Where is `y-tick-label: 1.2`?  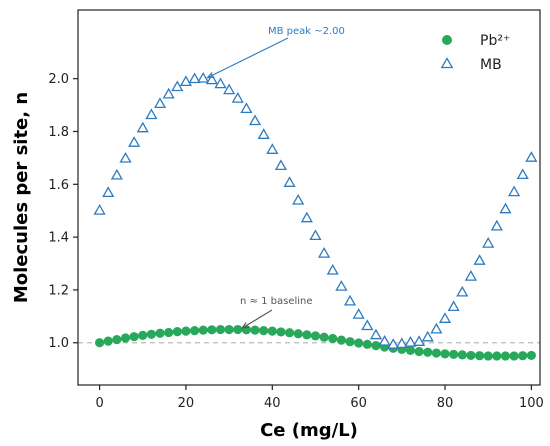 y-tick-label: 1.2 is located at coordinates (58, 290).